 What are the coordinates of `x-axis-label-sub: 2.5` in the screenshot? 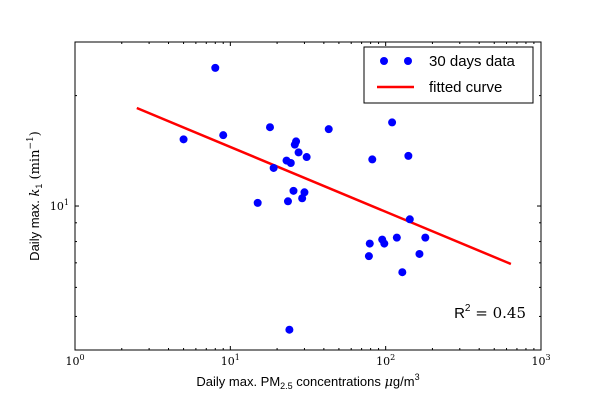 It's located at (286, 386).